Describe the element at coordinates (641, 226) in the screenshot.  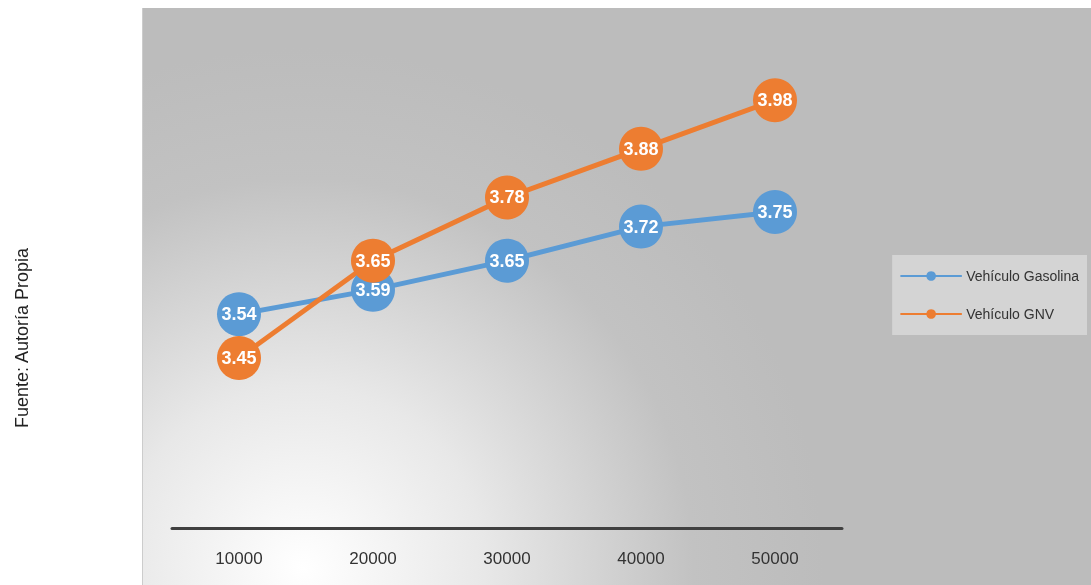
I see `data-label: 3.72` at that location.